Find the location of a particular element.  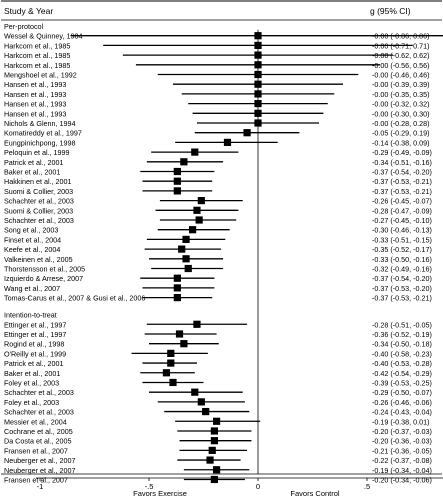

effect-ci-label: -0.19 (-0.38, 0.01) is located at coordinates (401, 421).